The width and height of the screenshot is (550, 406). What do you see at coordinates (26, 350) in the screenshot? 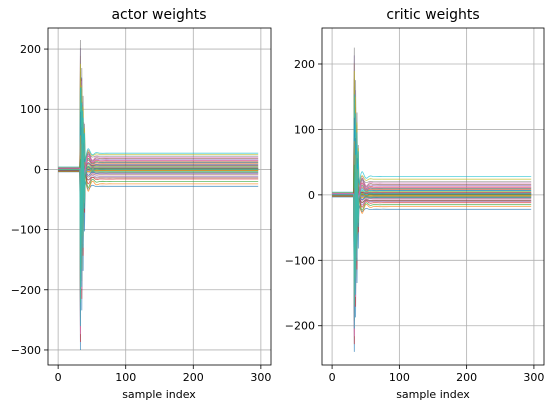
I see `y-tick-label: −300` at bounding box center [26, 350].